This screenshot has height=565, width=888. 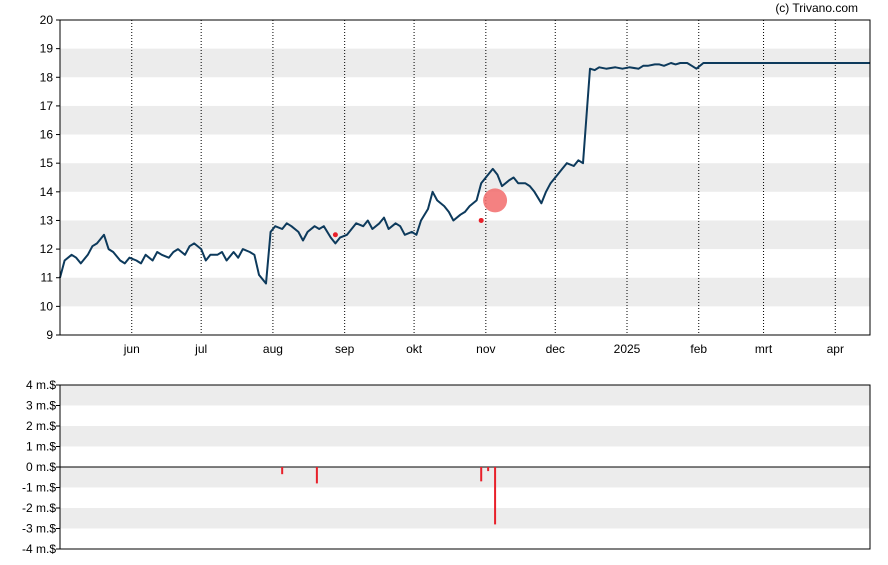 I want to click on x-tick-label: nov, so click(x=485, y=349).